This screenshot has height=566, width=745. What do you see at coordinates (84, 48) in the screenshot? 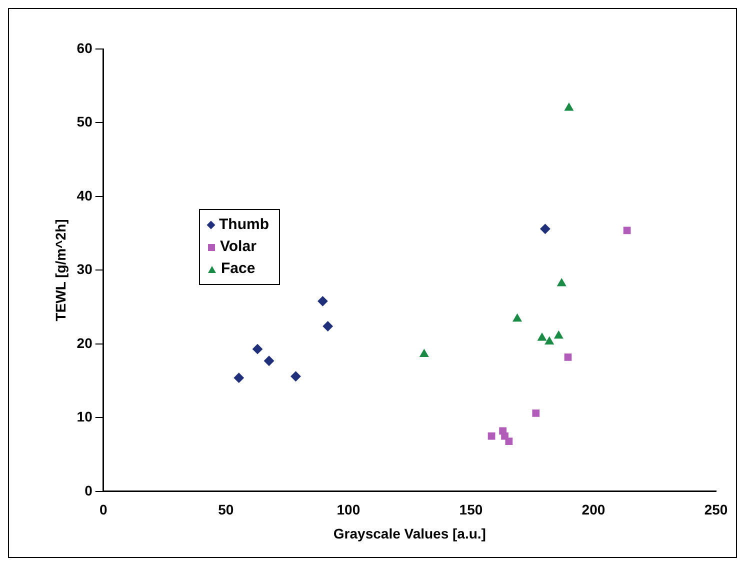
I see `y-tick-label: 60` at bounding box center [84, 48].